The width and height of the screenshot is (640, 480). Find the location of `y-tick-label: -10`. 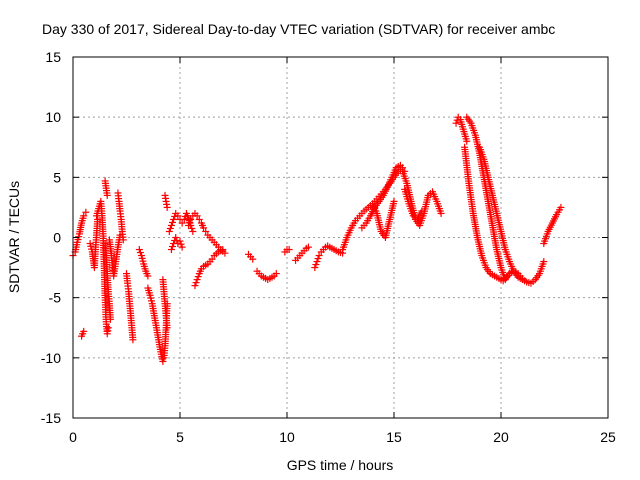

y-tick-label: -10 is located at coordinates (51, 358).